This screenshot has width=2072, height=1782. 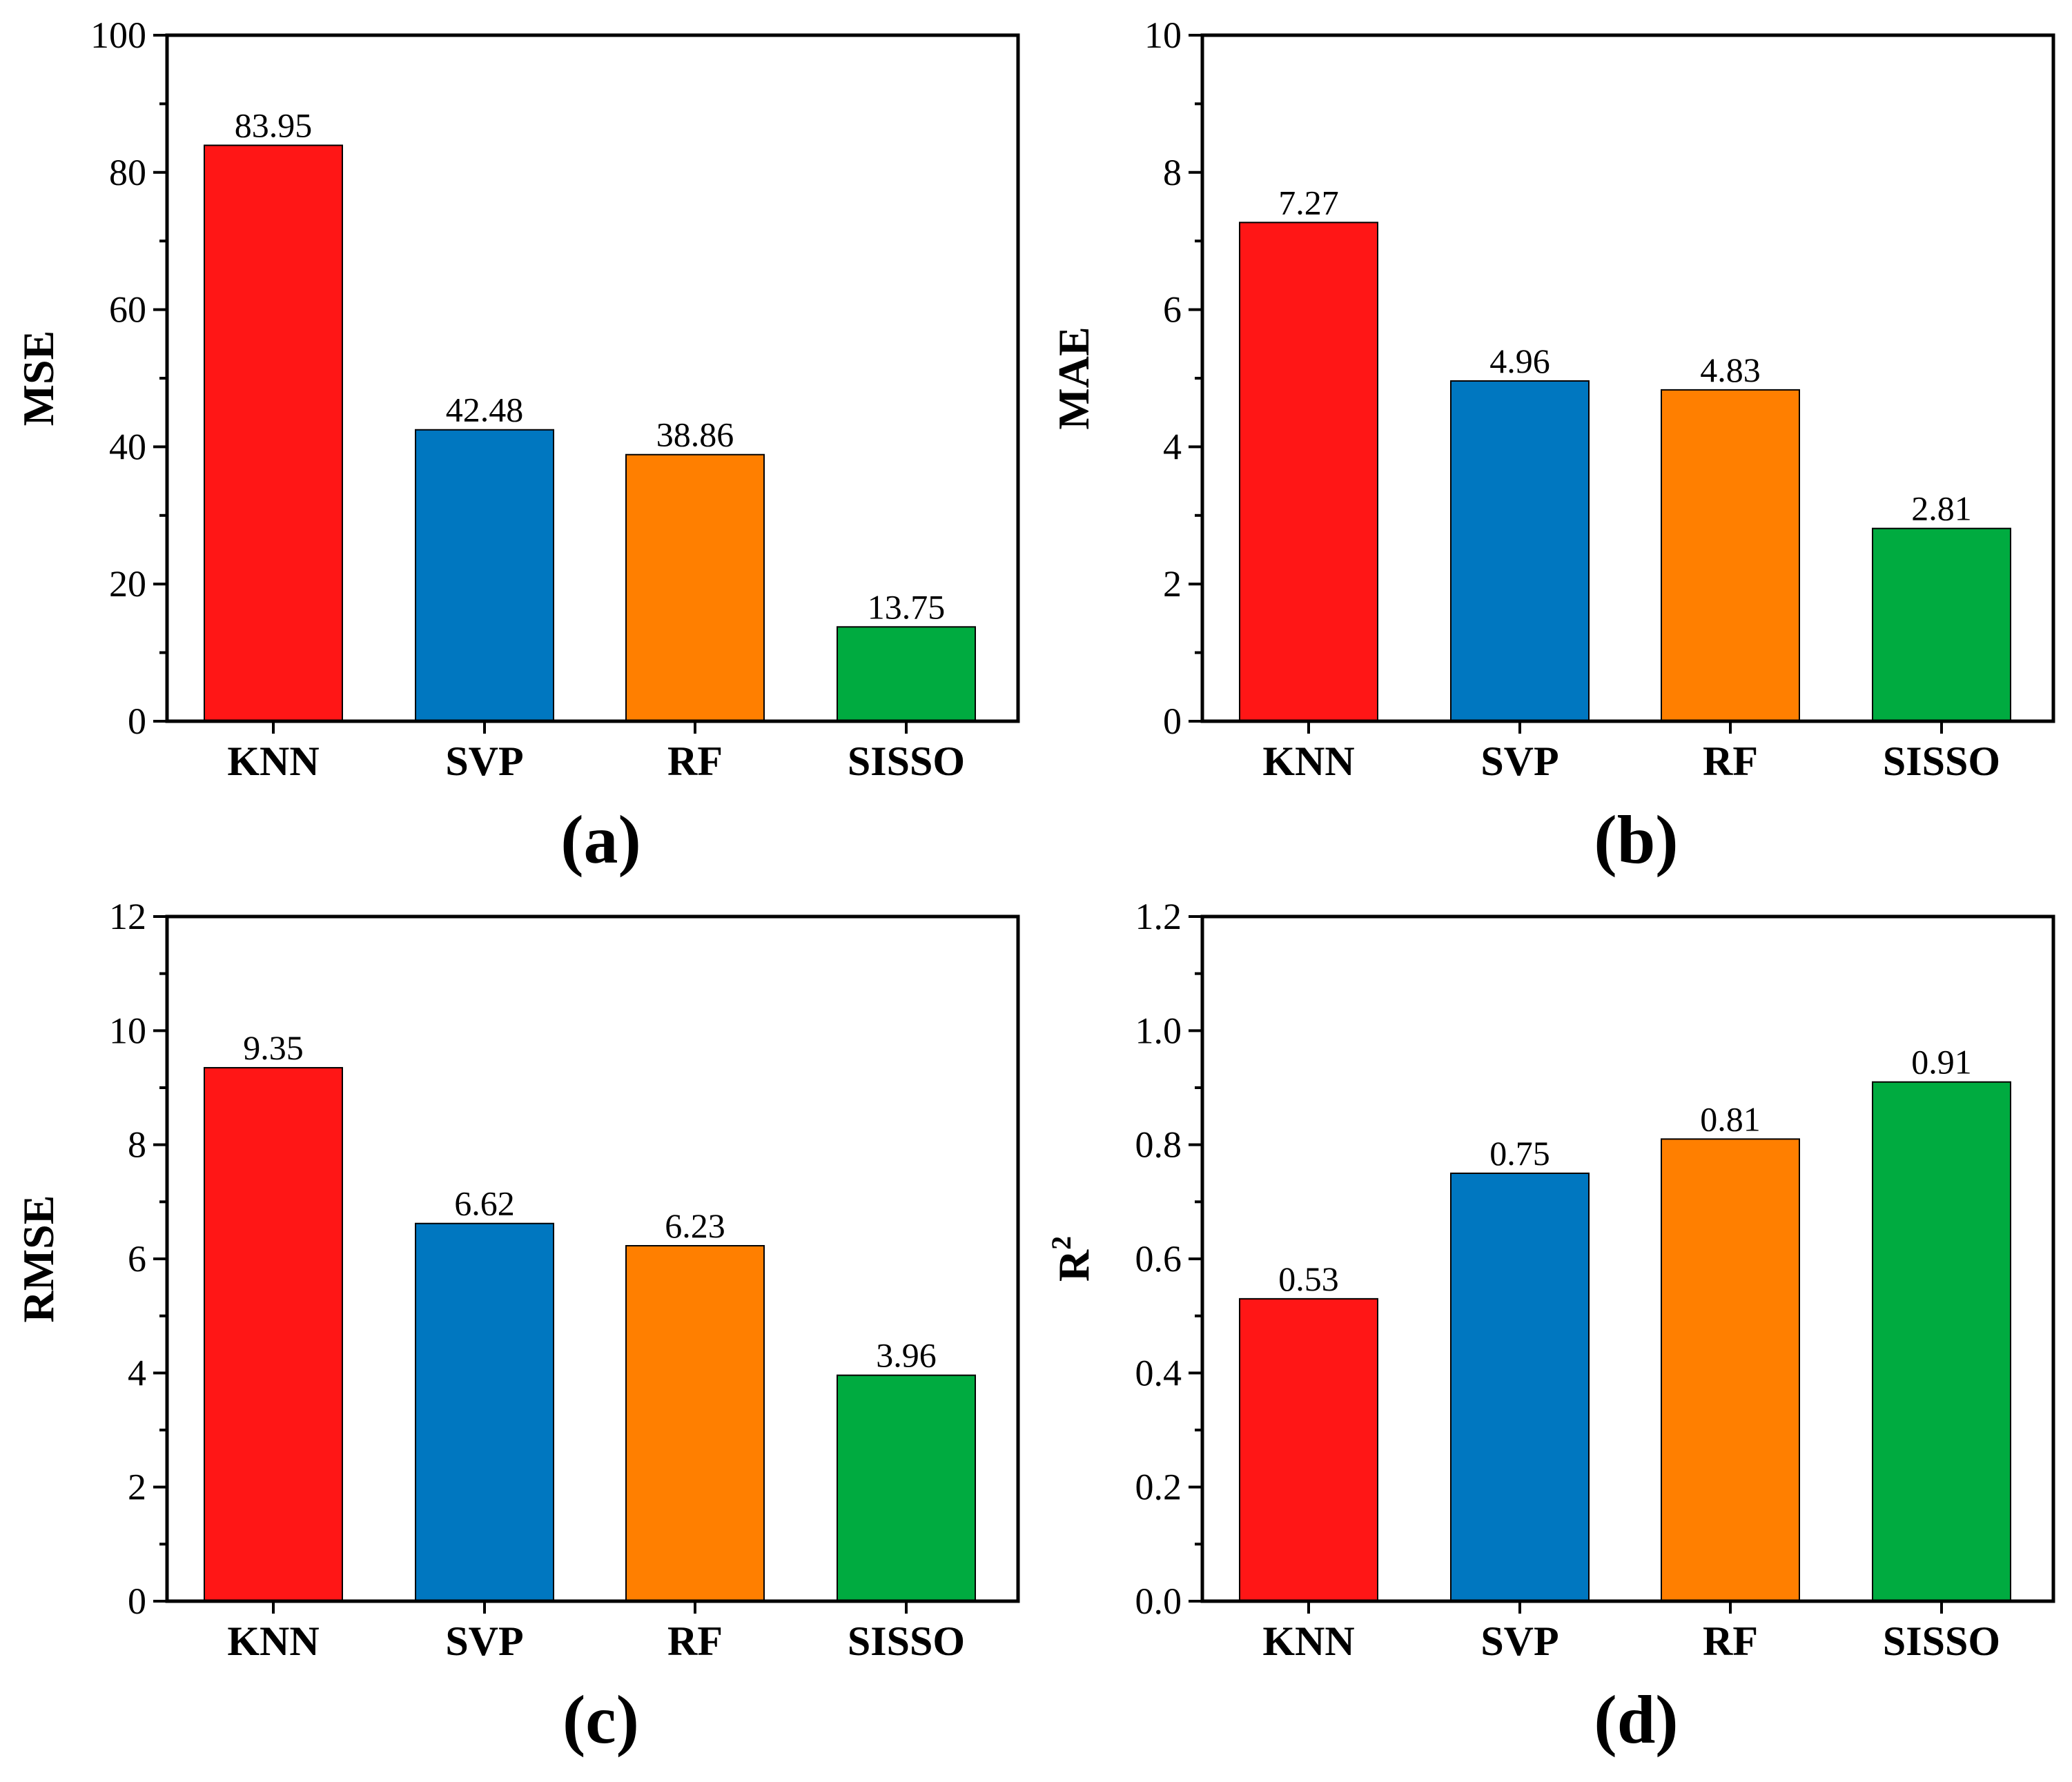 What do you see at coordinates (1519, 1153) in the screenshot?
I see `data-label-svp: 0.75` at bounding box center [1519, 1153].